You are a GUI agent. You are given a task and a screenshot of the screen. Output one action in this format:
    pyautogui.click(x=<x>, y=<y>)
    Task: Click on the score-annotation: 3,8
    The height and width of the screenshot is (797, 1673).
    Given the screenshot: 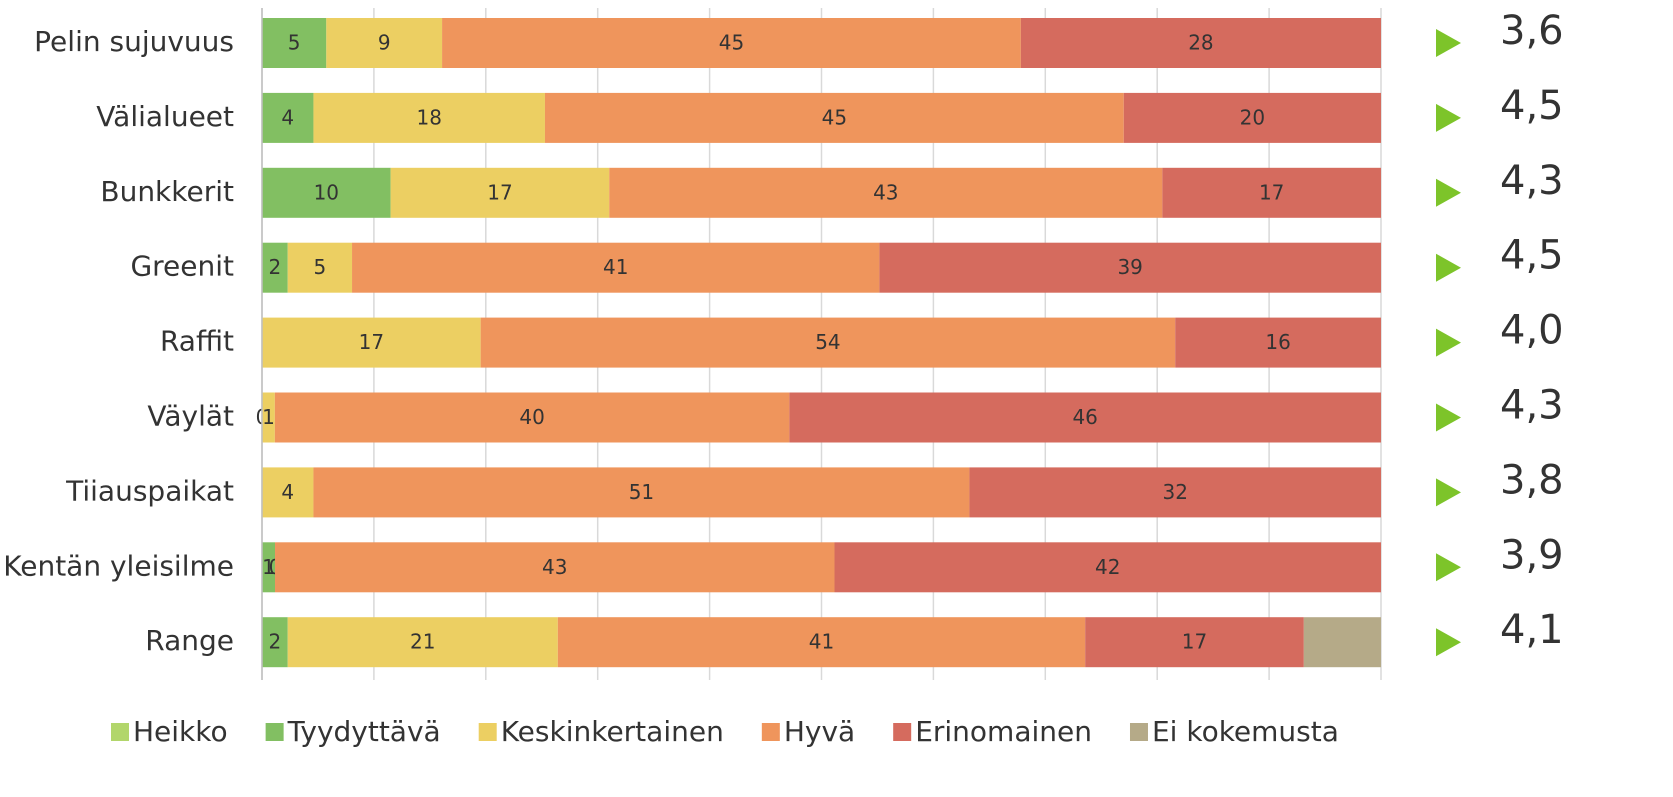 What is the action you would take?
    pyautogui.click(x=1532, y=480)
    